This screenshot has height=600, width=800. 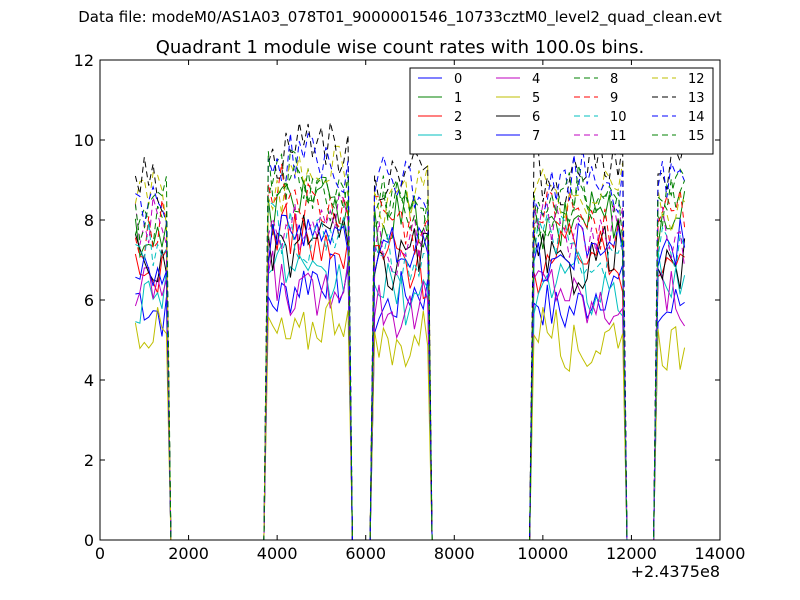 What do you see at coordinates (696, 98) in the screenshot?
I see `legend-label-13: 13` at bounding box center [696, 98].